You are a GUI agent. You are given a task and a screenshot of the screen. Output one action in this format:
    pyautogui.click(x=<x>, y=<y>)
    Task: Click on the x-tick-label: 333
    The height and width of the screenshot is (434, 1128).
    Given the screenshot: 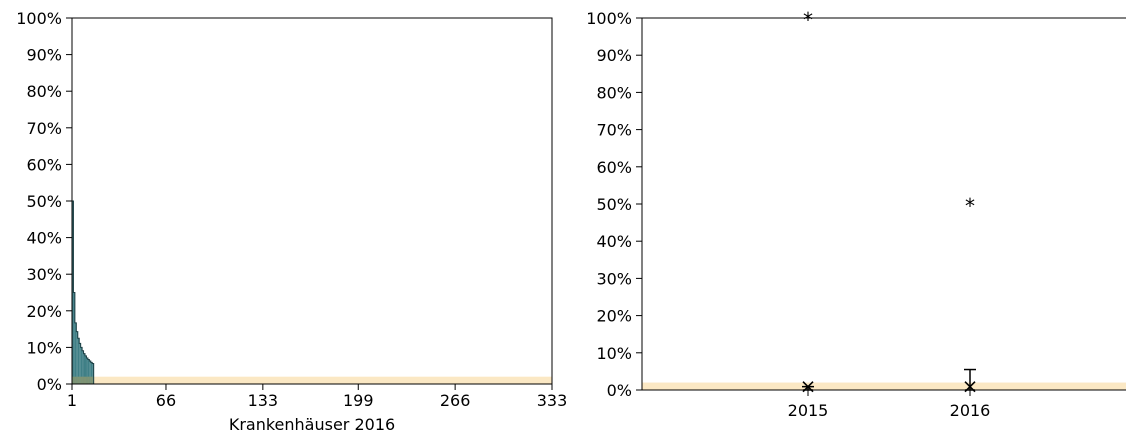 What is the action you would take?
    pyautogui.click(x=552, y=400)
    